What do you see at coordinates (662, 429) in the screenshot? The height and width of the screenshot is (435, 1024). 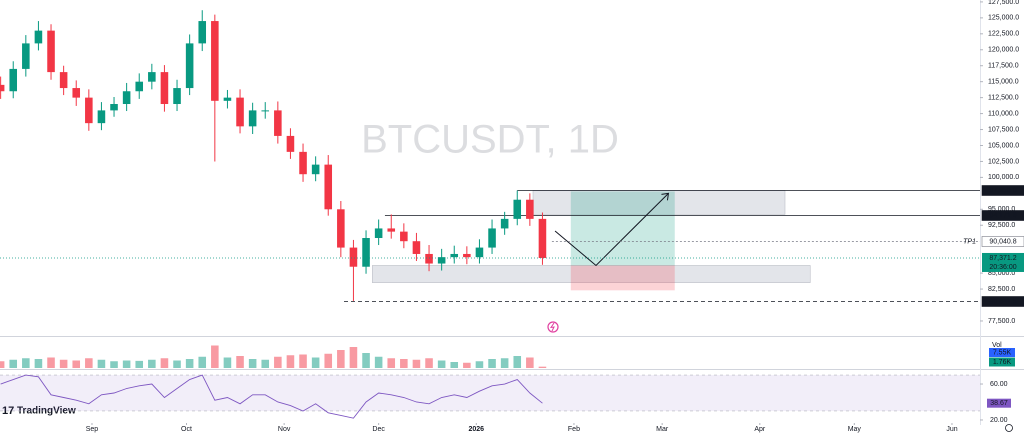 I see `x-tick-label: Mar` at bounding box center [662, 429].